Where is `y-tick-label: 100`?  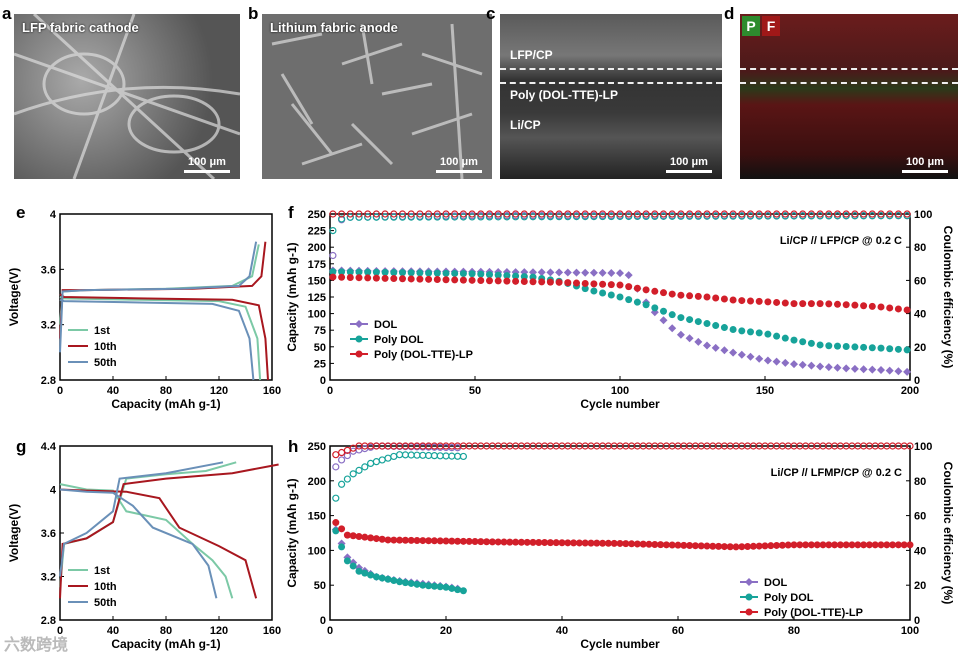 y-tick-label: 100 is located at coordinates (317, 315).